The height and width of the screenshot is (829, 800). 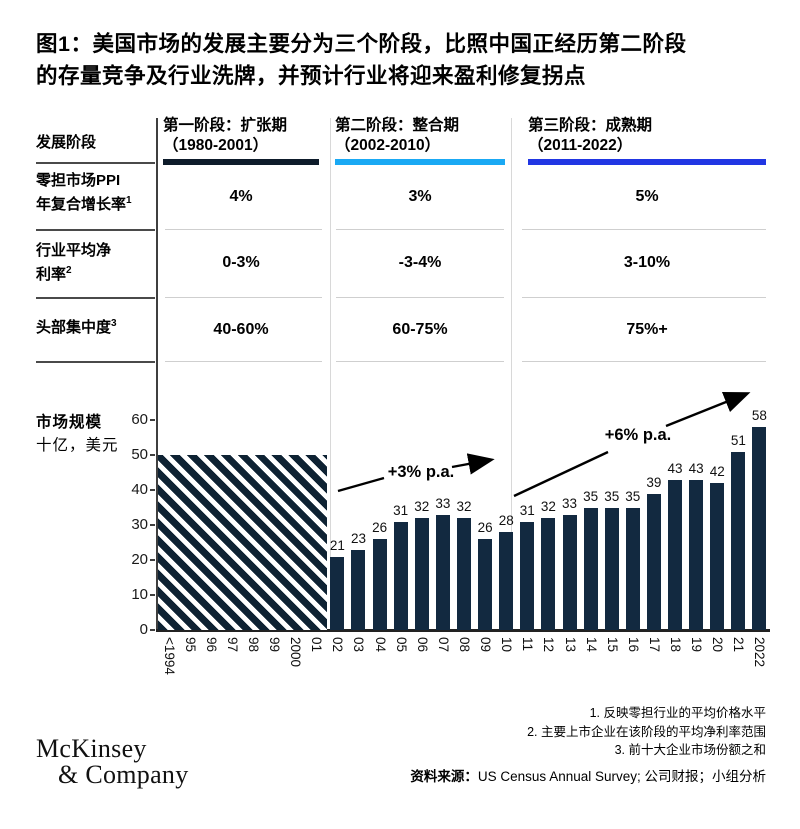 I want to click on x-axis-label: 21, so click(x=739, y=645).